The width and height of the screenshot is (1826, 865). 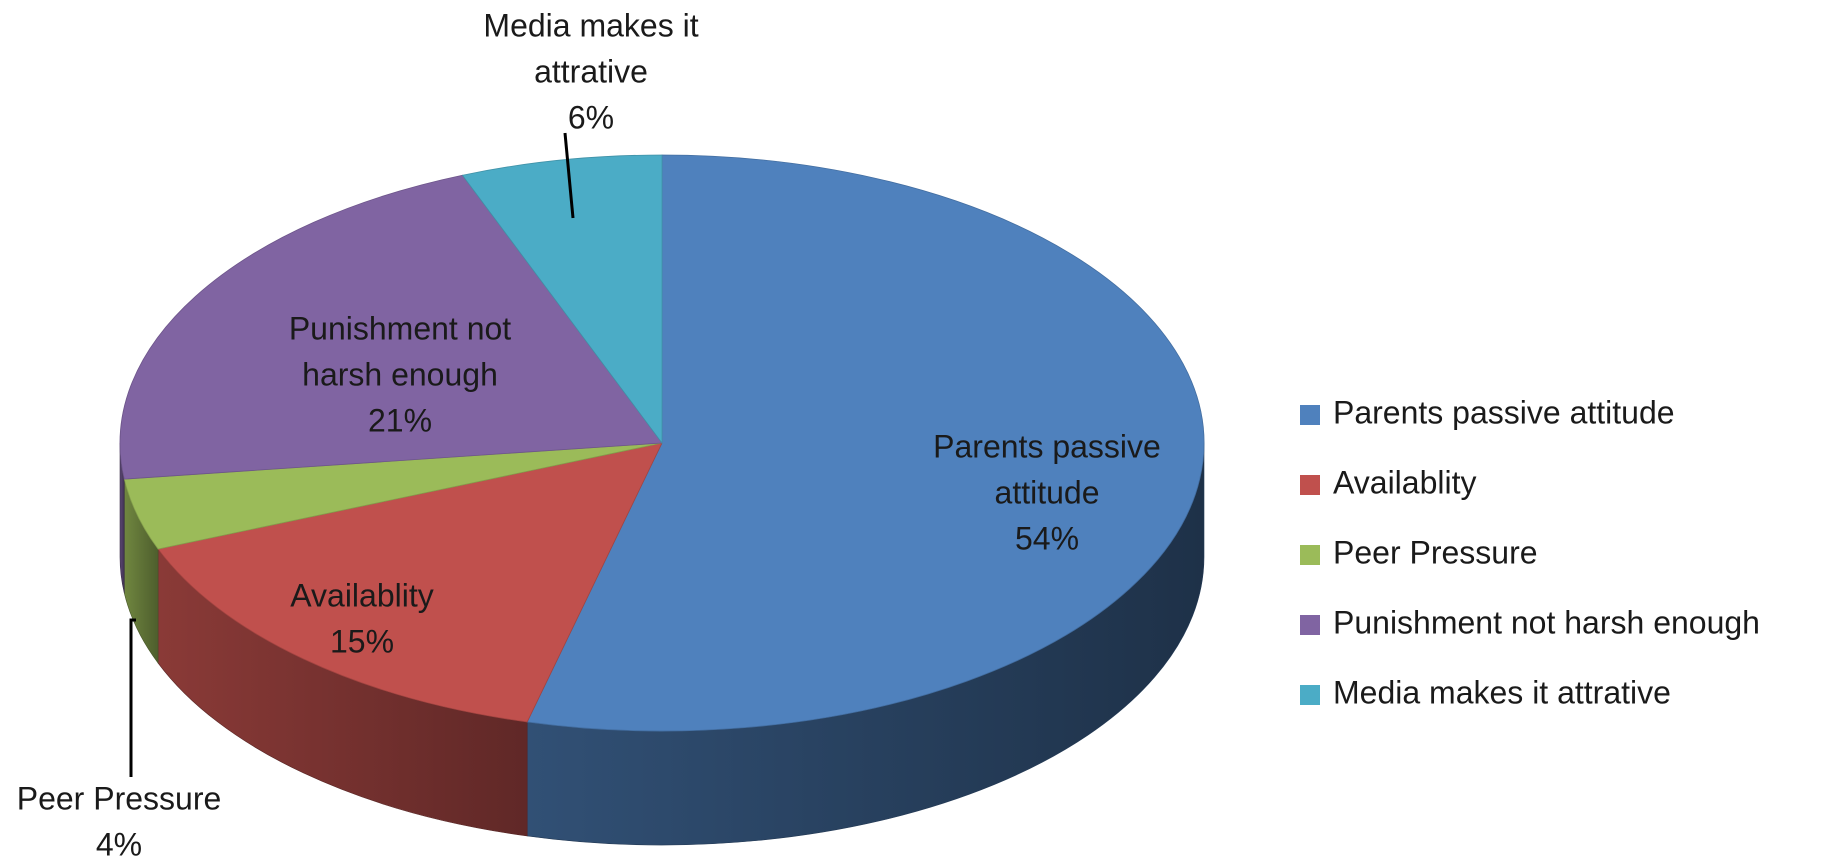 I want to click on data-label-text: attrative, so click(x=591, y=71).